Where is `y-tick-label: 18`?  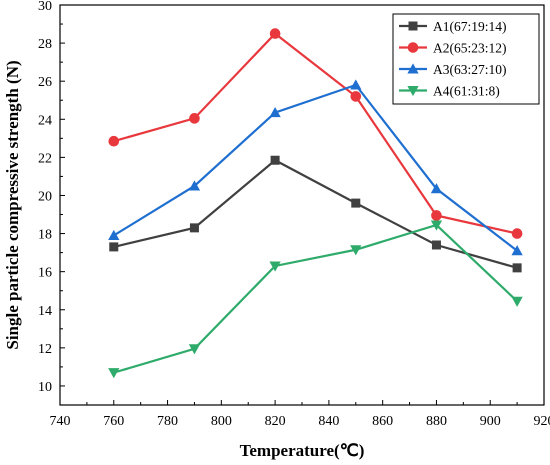 y-tick-label: 18 is located at coordinates (45, 235).